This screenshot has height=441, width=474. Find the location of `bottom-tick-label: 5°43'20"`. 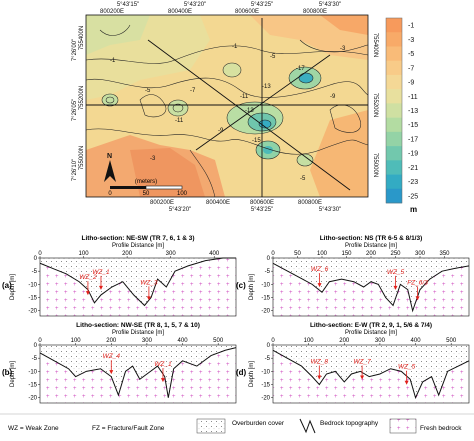

bottom-tick-label: 5°43'20" is located at coordinates (180, 210).